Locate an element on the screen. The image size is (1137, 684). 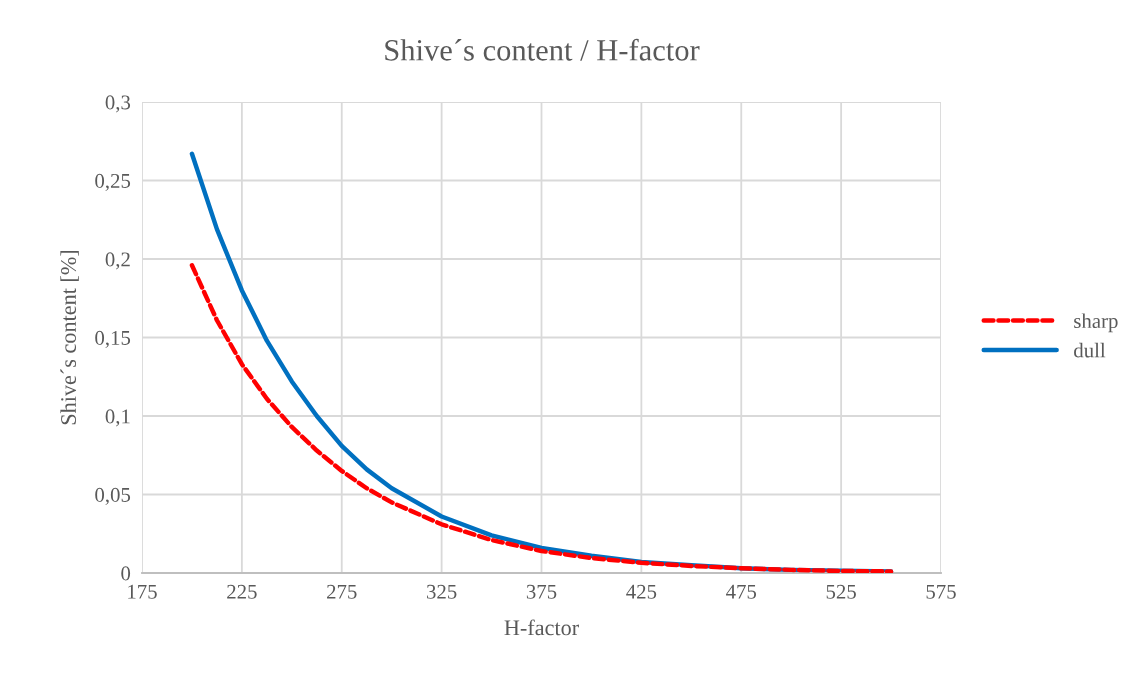
x-tick-label: 275 is located at coordinates (342, 591).